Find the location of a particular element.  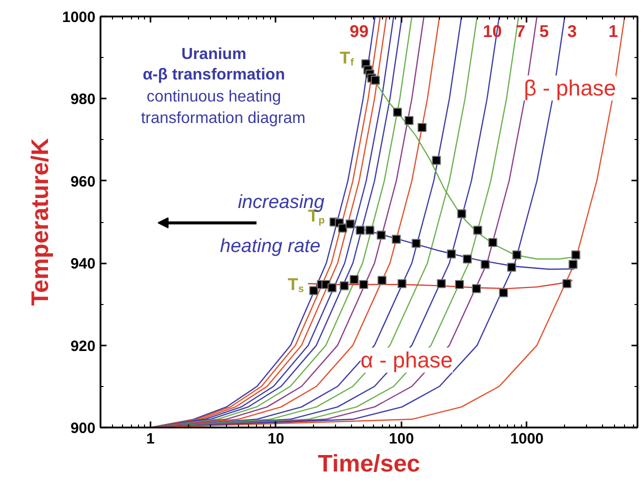

annotation: 1 is located at coordinates (613, 31).